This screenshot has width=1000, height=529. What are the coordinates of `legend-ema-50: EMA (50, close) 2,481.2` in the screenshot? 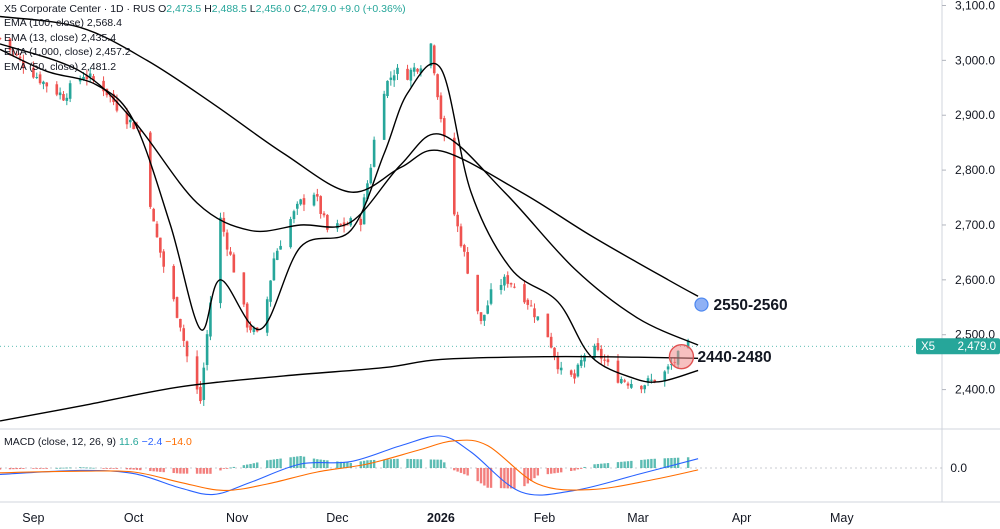 It's located at (205, 67).